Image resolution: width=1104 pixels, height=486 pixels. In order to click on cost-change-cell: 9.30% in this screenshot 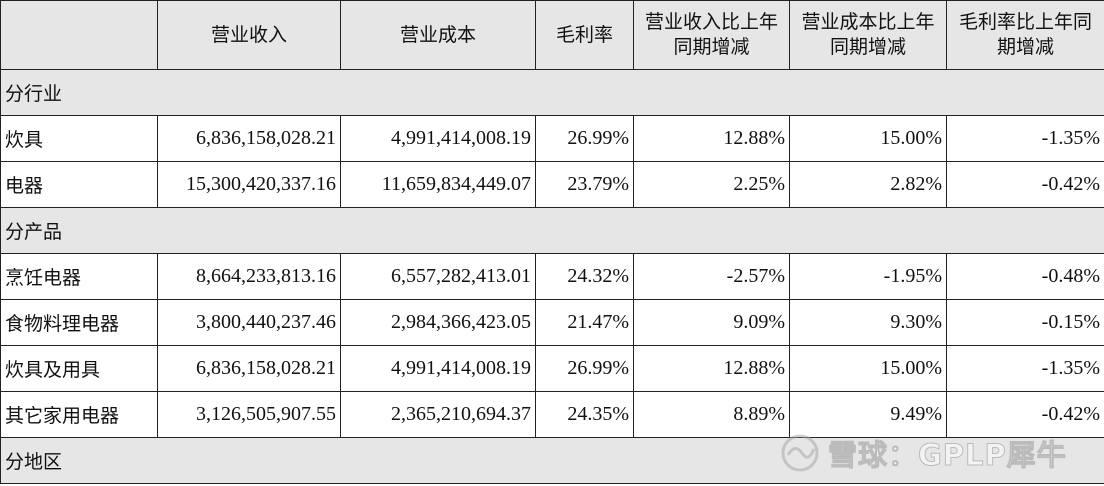, I will do `click(868, 322)`.